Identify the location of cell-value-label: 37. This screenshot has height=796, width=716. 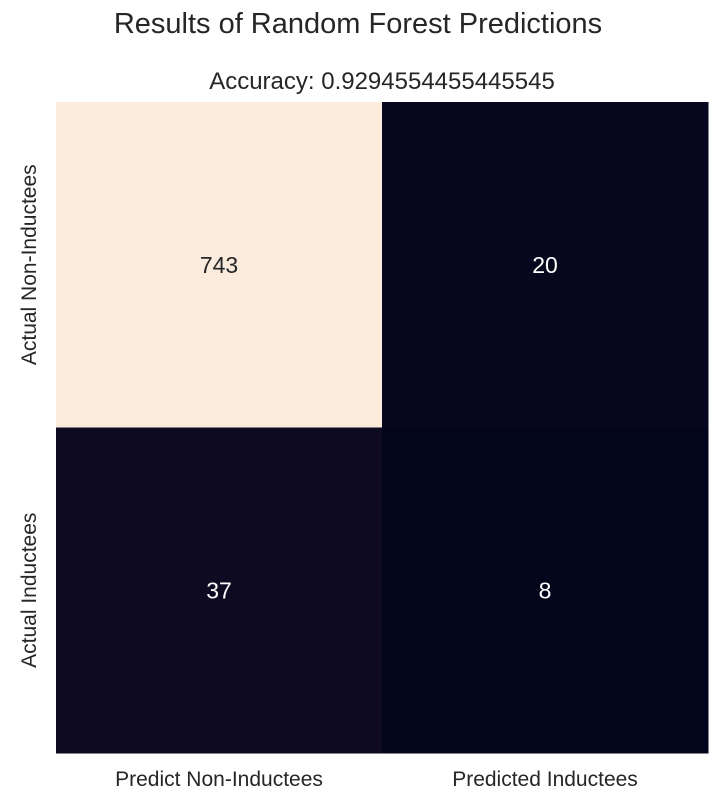
(219, 590).